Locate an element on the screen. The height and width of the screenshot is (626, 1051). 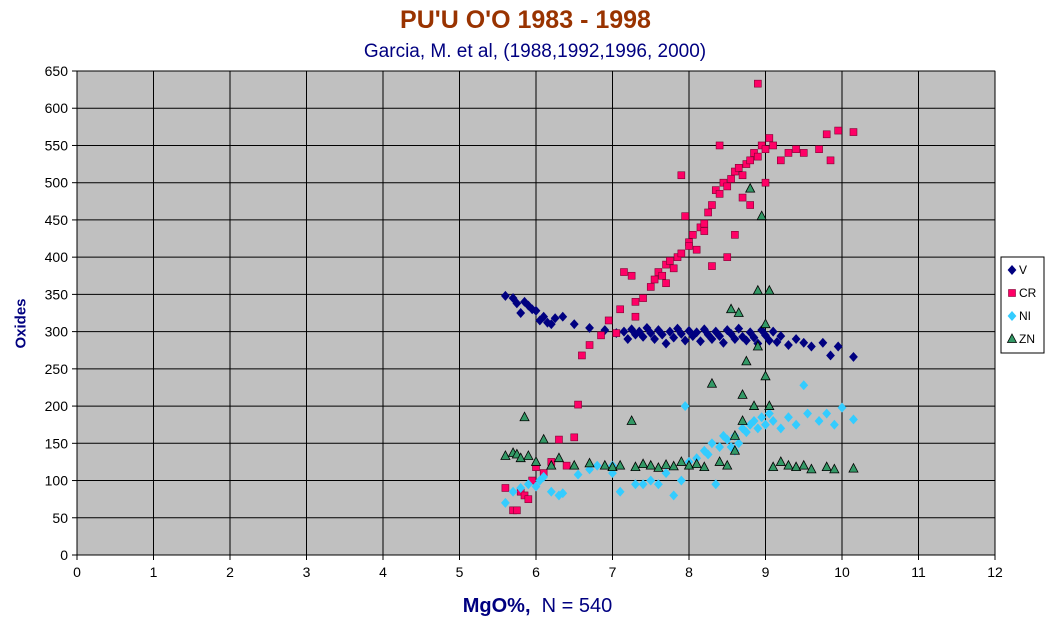
x-tick-label: 11 is located at coordinates (918, 572).